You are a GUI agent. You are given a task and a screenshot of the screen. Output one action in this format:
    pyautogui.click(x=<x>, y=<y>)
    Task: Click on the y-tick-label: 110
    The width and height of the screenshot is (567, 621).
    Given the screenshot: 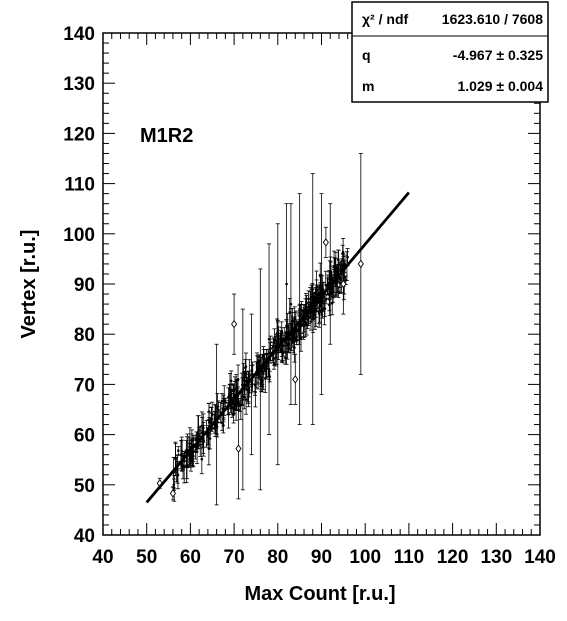 What is the action you would take?
    pyautogui.click(x=79, y=185)
    